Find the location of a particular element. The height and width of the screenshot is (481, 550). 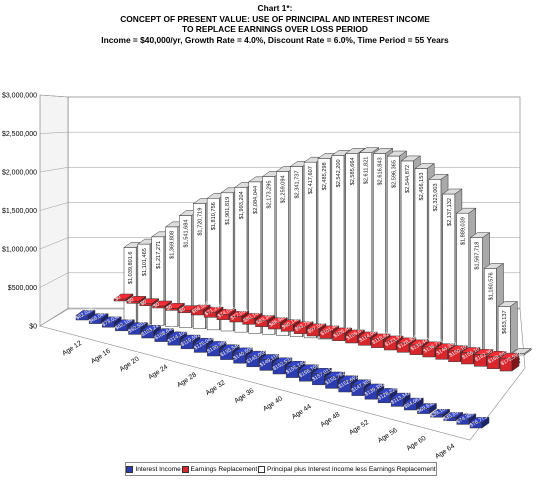

principal-value-label: $2,137,132 is located at coordinates (450, 212).